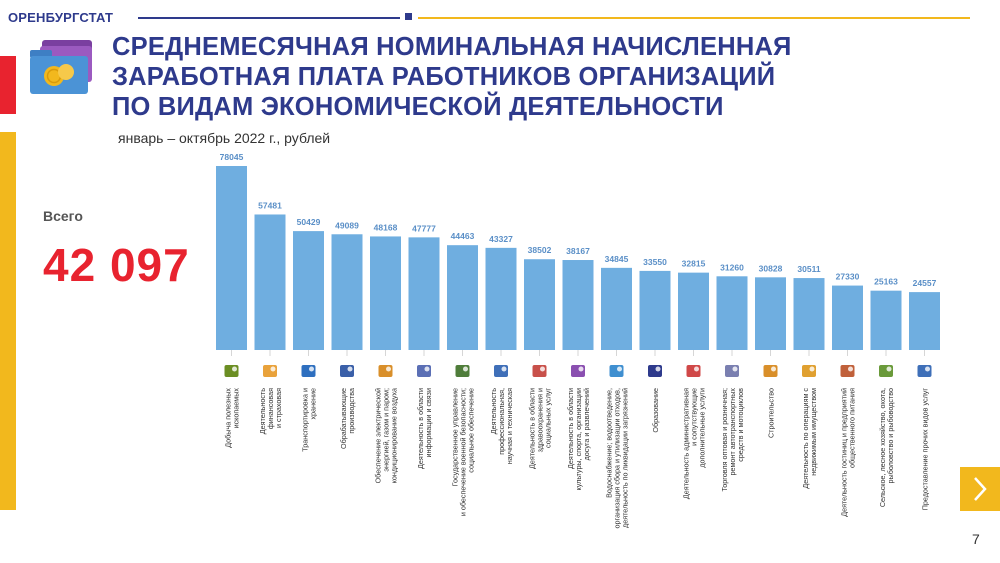 Image resolution: width=1000 pixels, height=563 pixels. Describe the element at coordinates (269, 18) in the screenshot. I see `header-rule-left` at that location.